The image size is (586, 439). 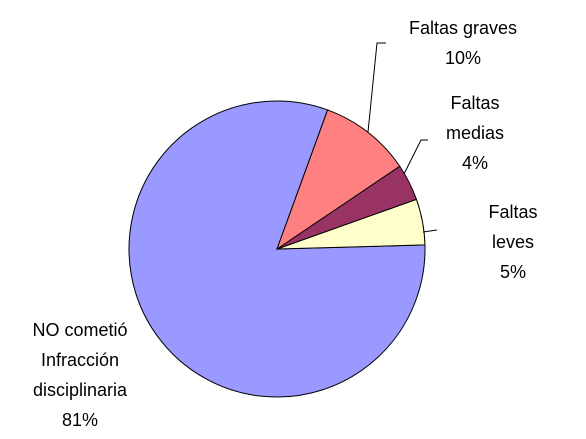 What do you see at coordinates (513, 227) in the screenshot?
I see `category-name: Faltas leves` at bounding box center [513, 227].